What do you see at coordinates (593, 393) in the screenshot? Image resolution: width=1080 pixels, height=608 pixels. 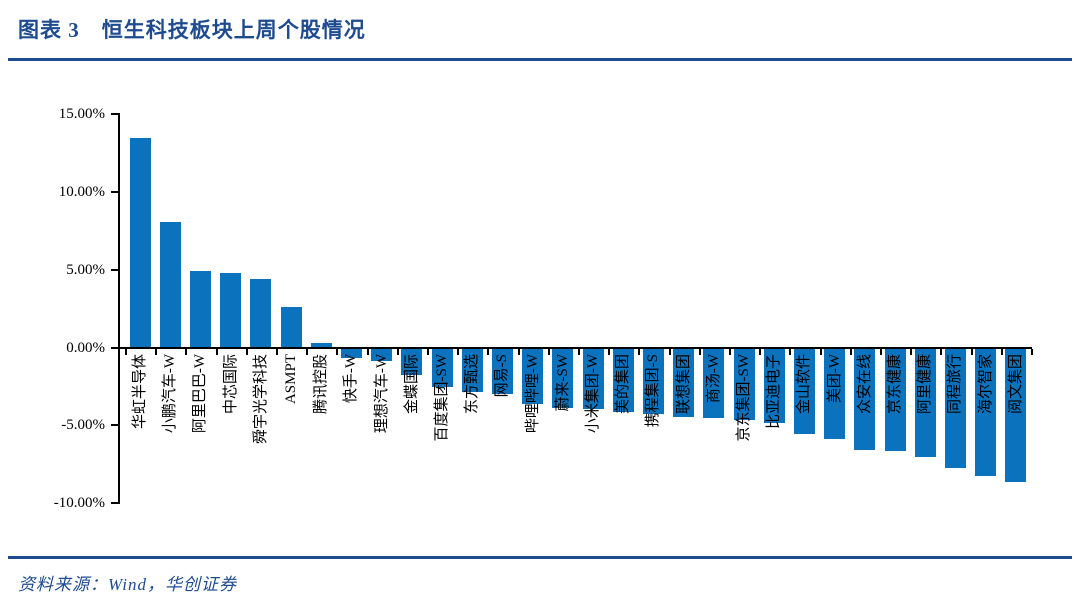 I see `category-label: 小米集团-W` at bounding box center [593, 393].